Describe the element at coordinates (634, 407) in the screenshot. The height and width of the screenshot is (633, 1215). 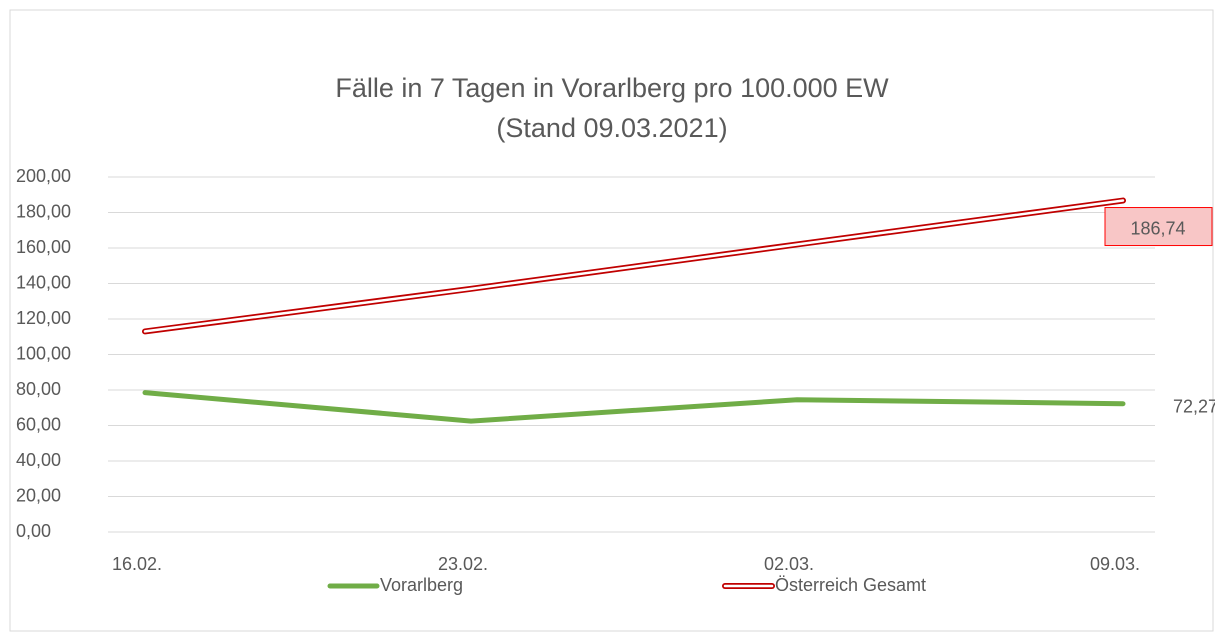
I see `series-line` at that location.